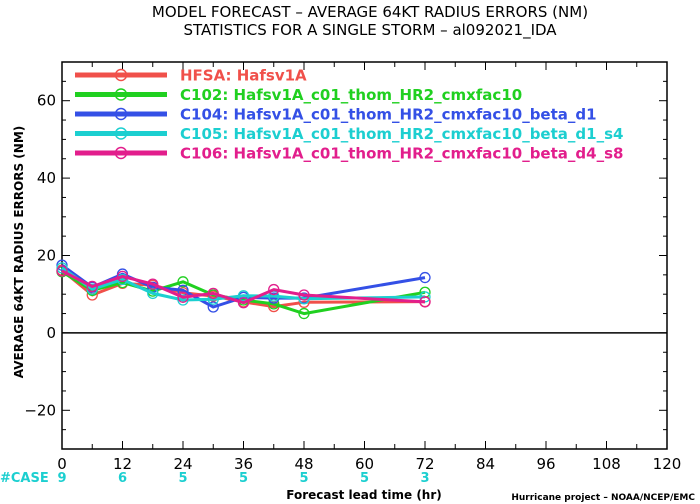  What do you see at coordinates (667, 464) in the screenshot?
I see `x-tick-label: 120` at bounding box center [667, 464].